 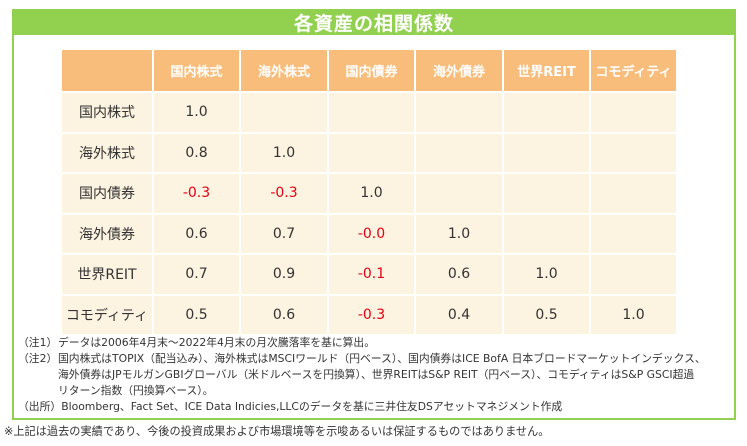 I want to click on table-row-4: 海外債券 0.6 0.7 -0.0 1.0, so click(x=369, y=233).